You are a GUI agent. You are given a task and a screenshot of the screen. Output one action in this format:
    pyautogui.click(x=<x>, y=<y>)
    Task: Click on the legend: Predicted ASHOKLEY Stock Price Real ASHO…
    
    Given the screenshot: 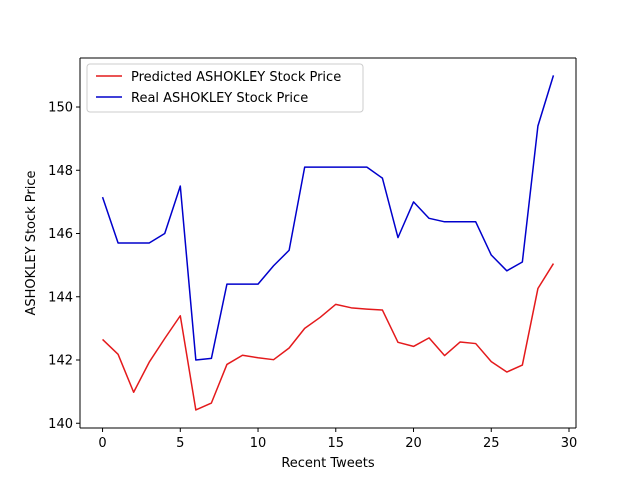 What is the action you would take?
    pyautogui.click(x=225, y=88)
    